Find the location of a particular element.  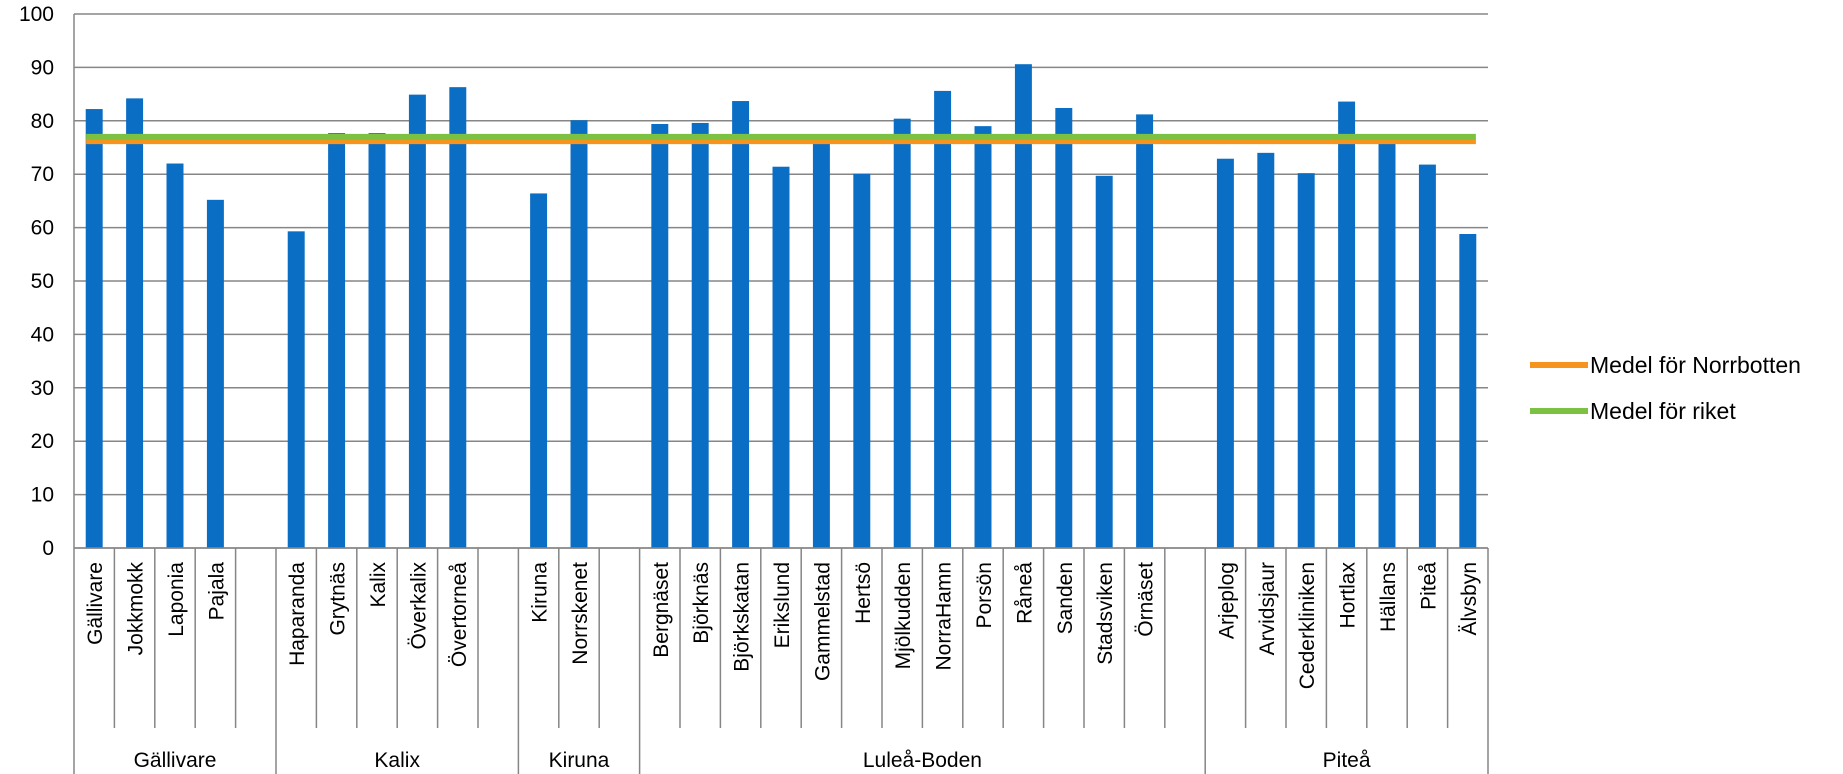

bar-erikslund is located at coordinates (781, 357).